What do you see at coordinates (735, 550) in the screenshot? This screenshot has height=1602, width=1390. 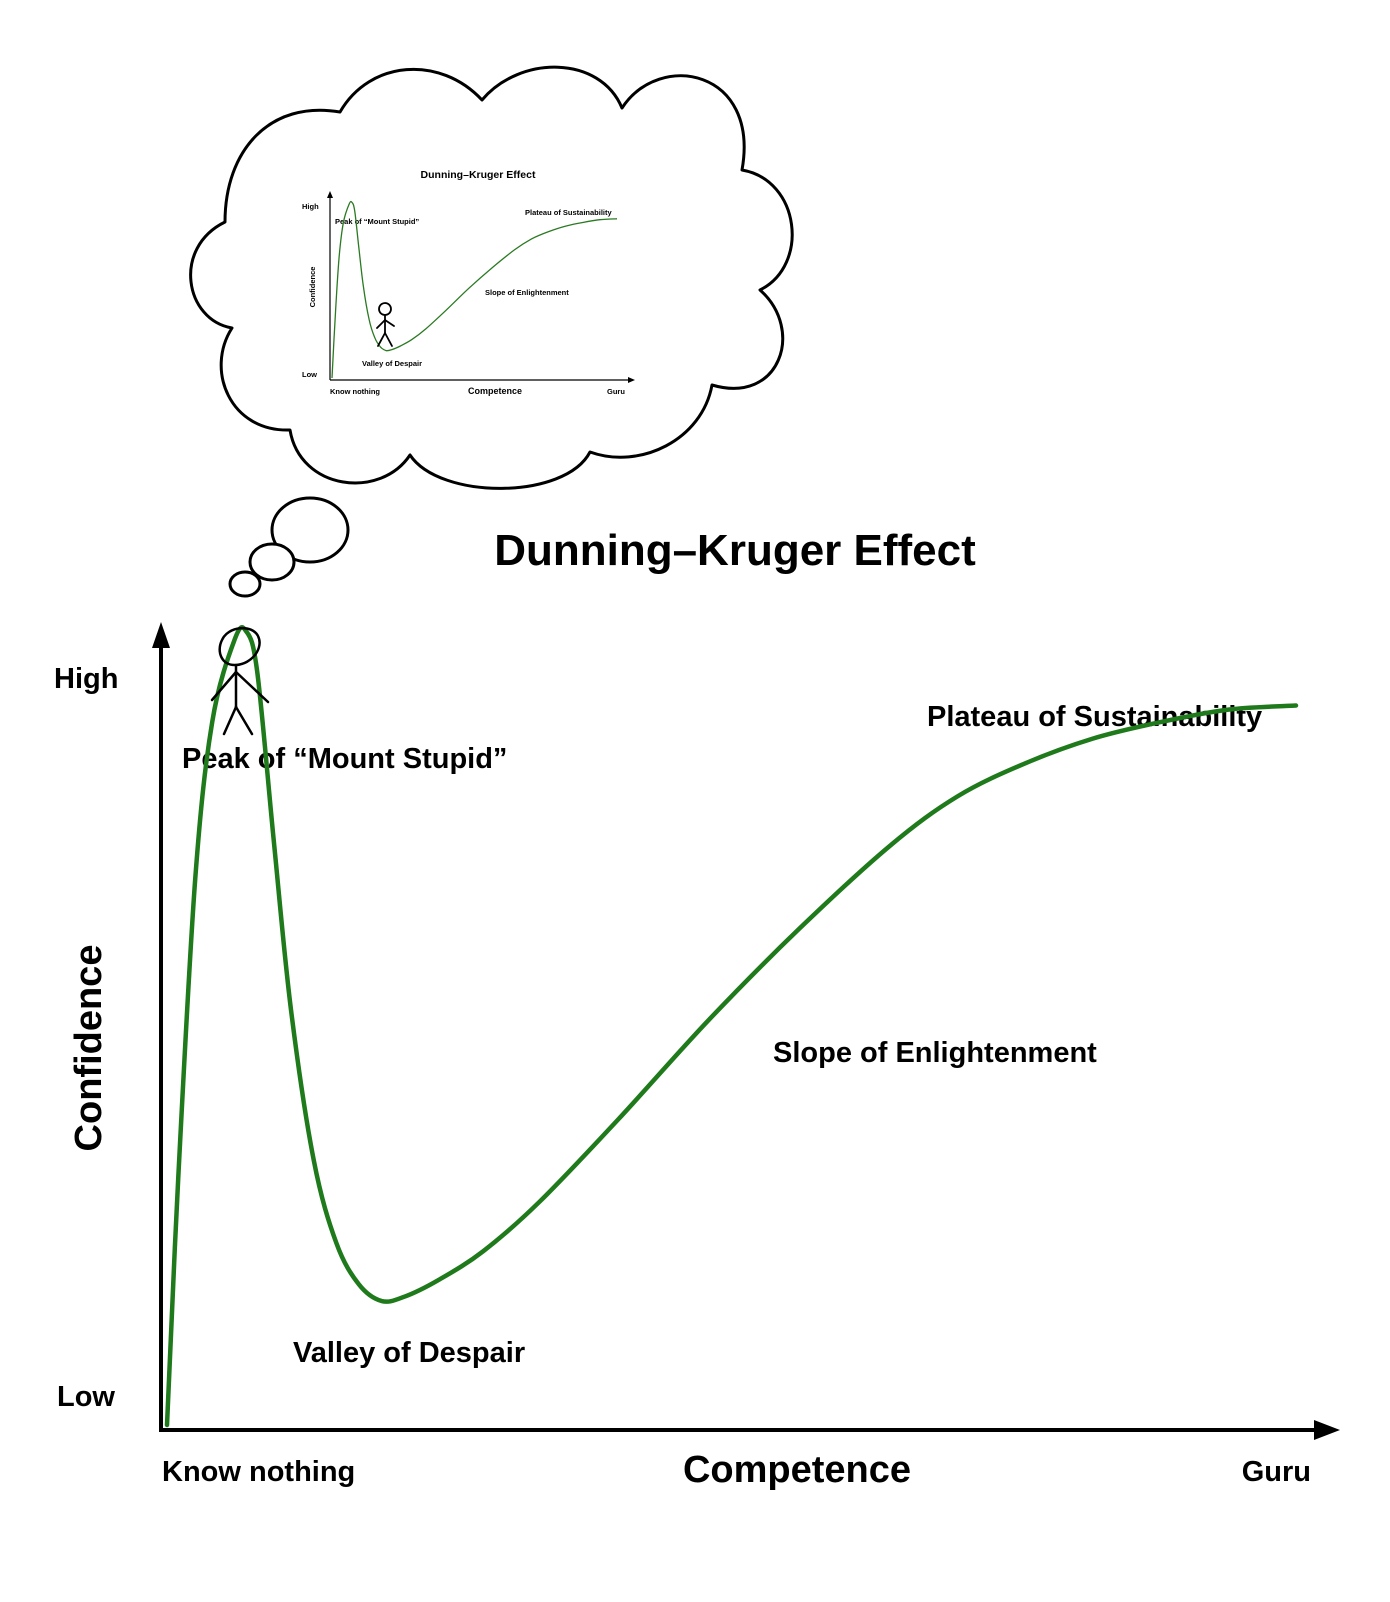 I see `chart-title: Dunning–Kruger Effect` at bounding box center [735, 550].